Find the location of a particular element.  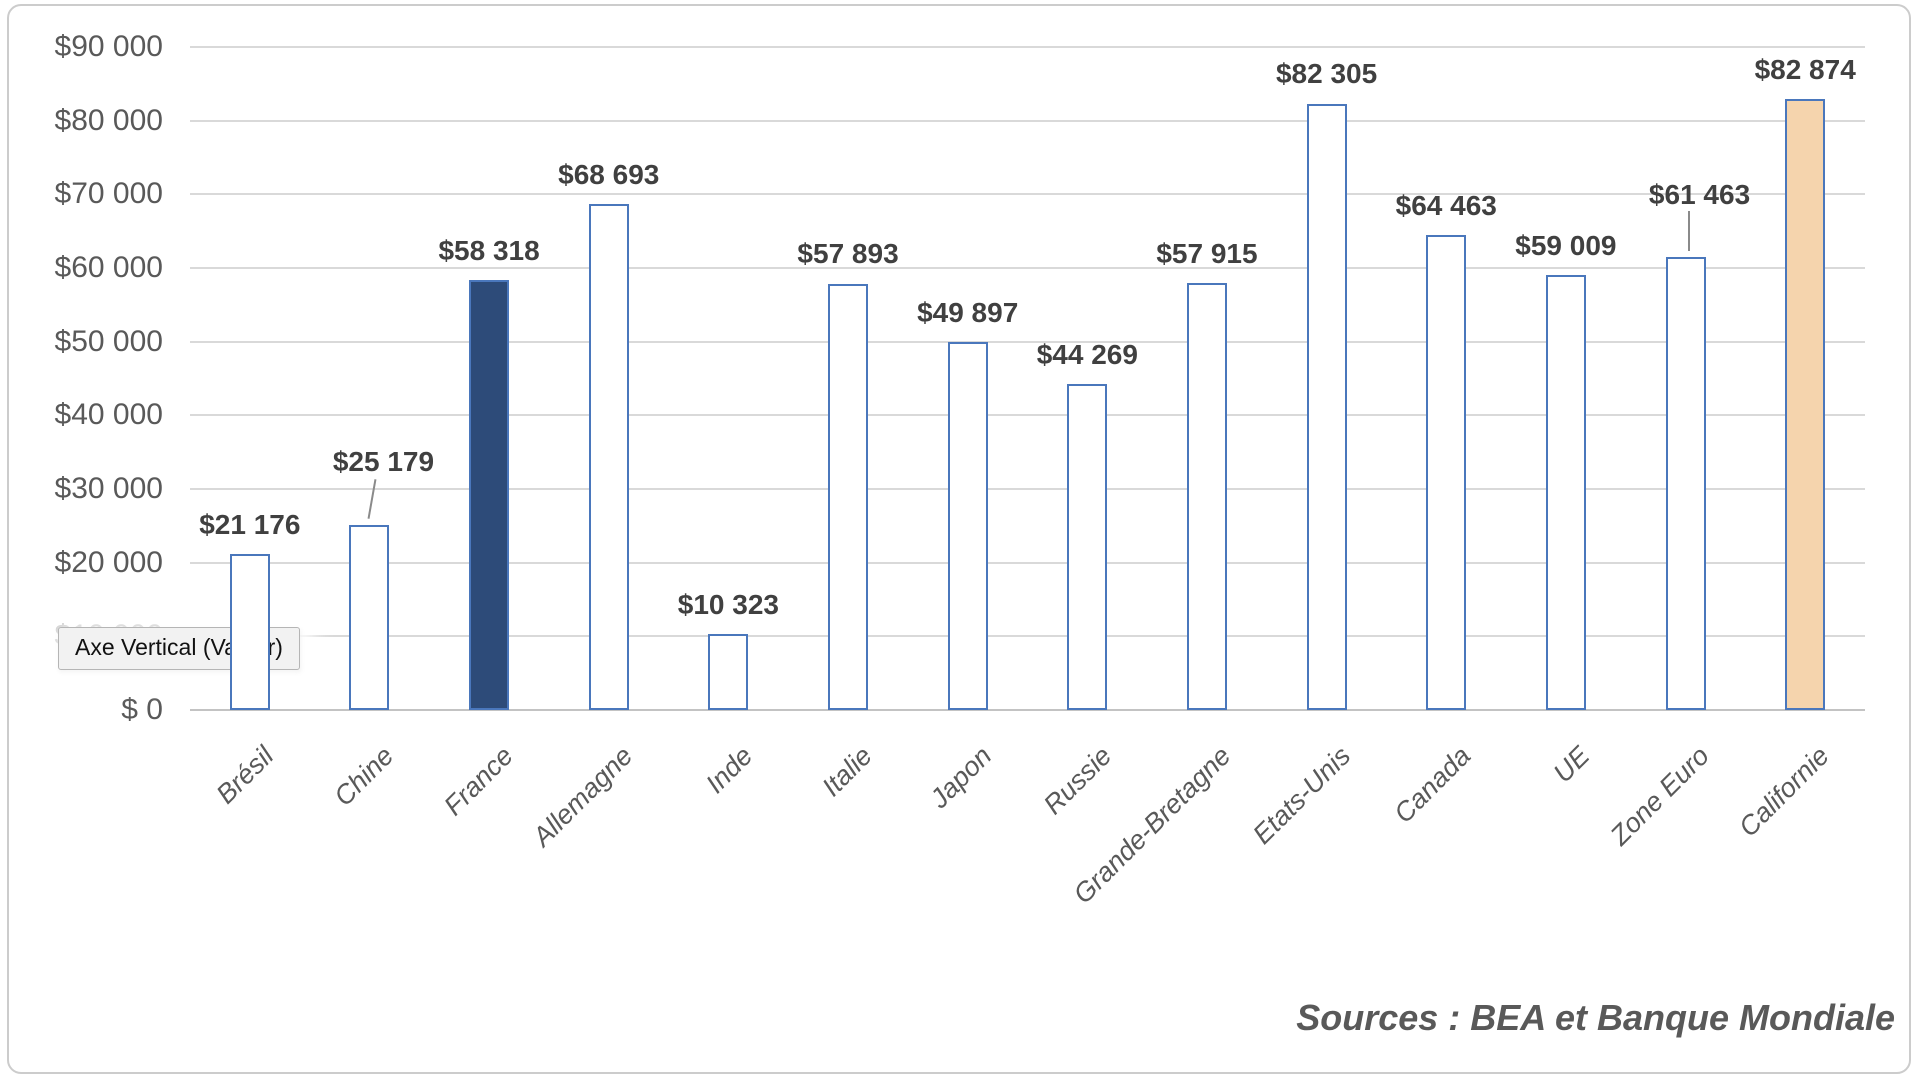

data-label-france: $58 318 is located at coordinates (489, 251).